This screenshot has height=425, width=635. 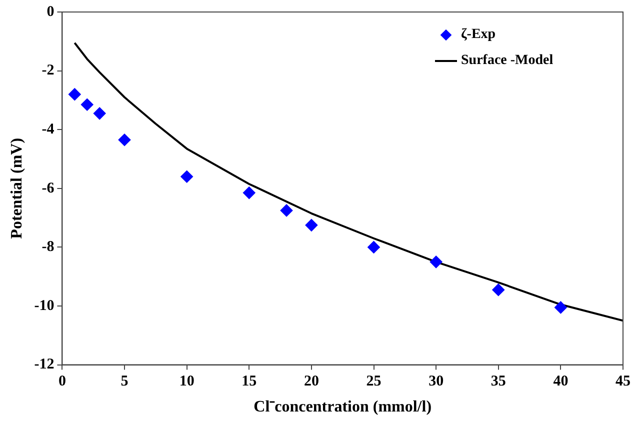 I want to click on legend-label: Surface -Model, so click(x=507, y=61).